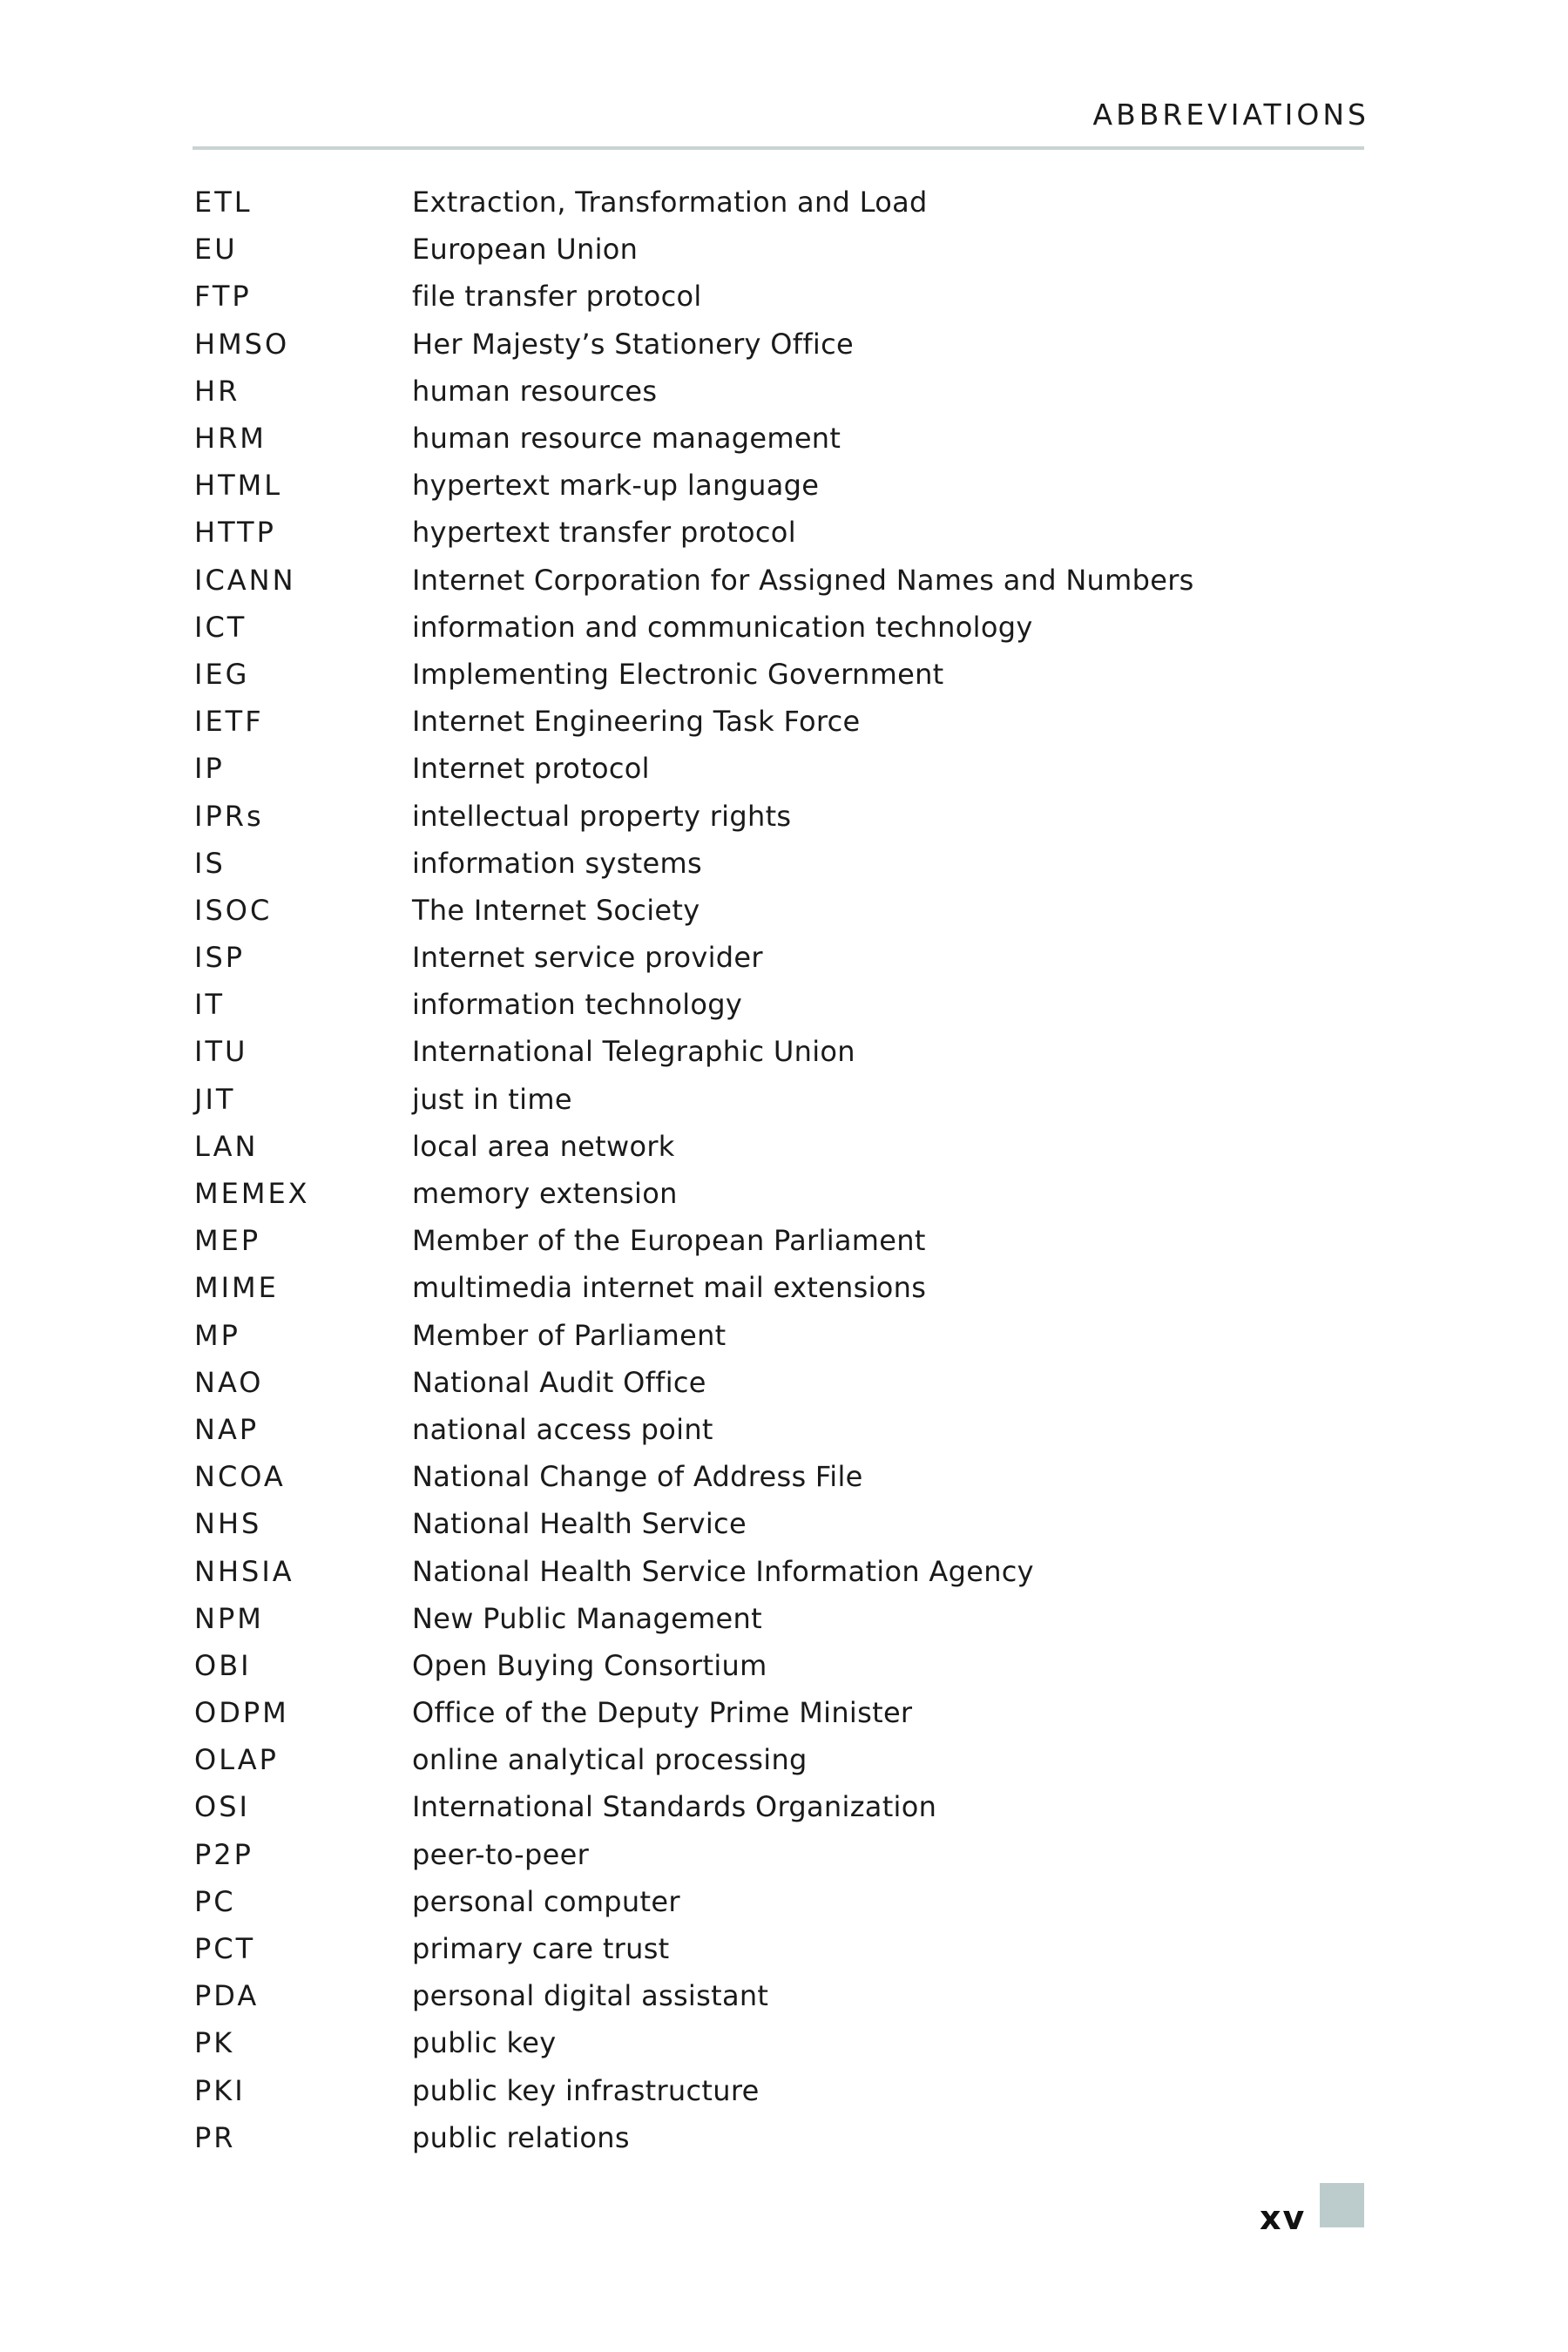  Describe the element at coordinates (804, 910) in the screenshot. I see `abbreviation-row: ISOC The Internet Society` at that location.